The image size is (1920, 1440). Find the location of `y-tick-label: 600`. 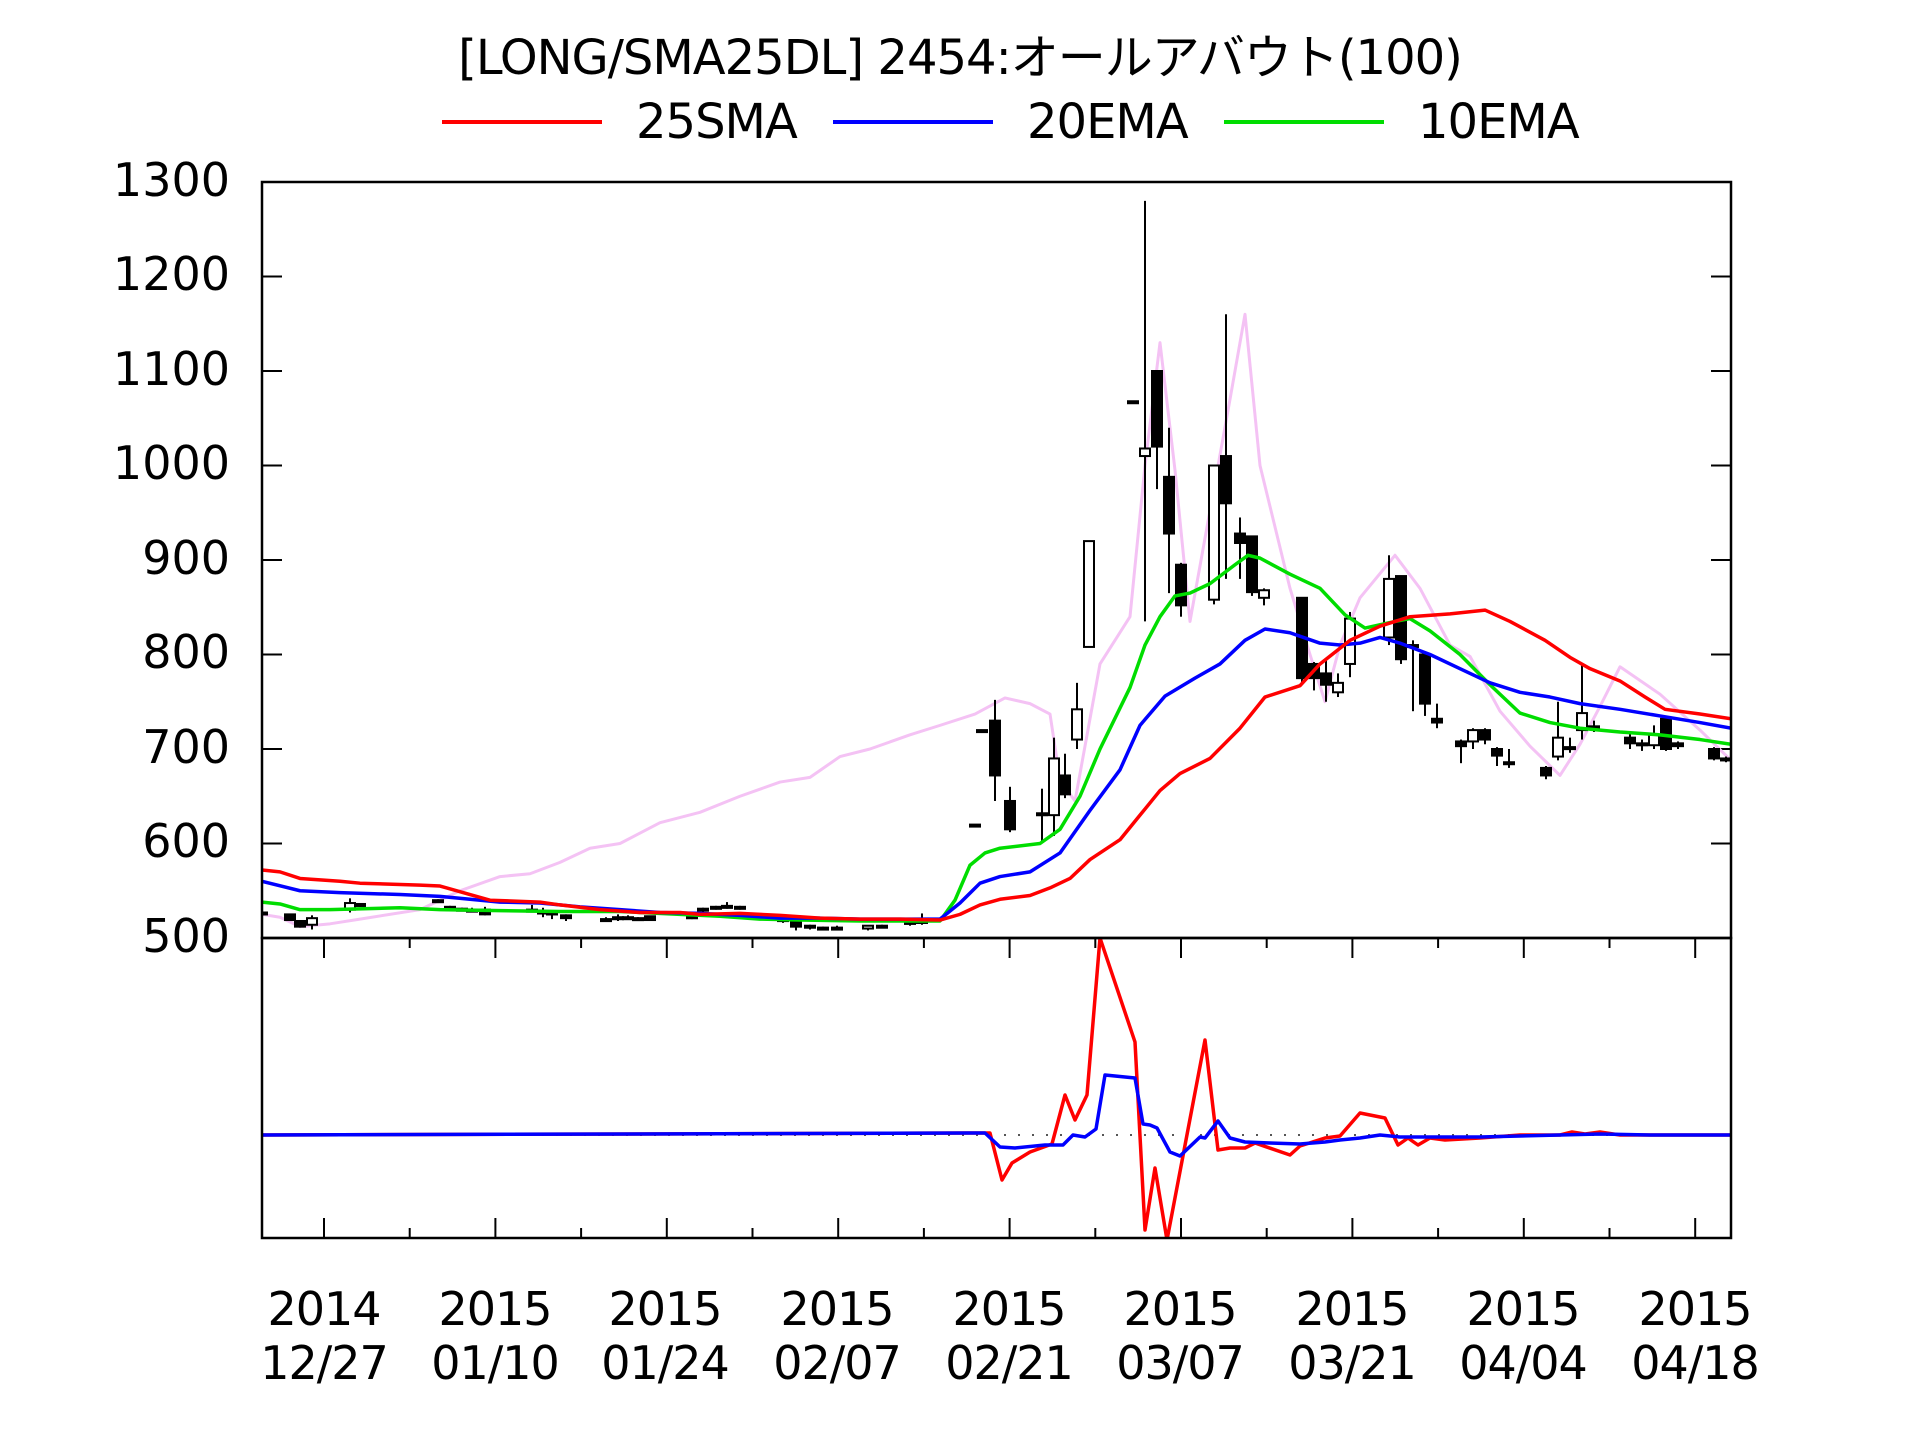

y-tick-label: 600 is located at coordinates (186, 841).